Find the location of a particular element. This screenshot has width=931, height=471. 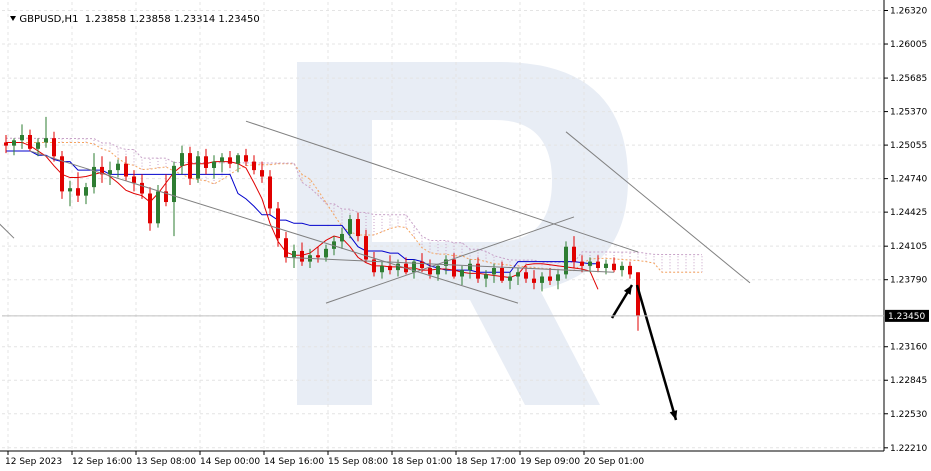

y-tick-label: 1.22845 is located at coordinates (908, 381).